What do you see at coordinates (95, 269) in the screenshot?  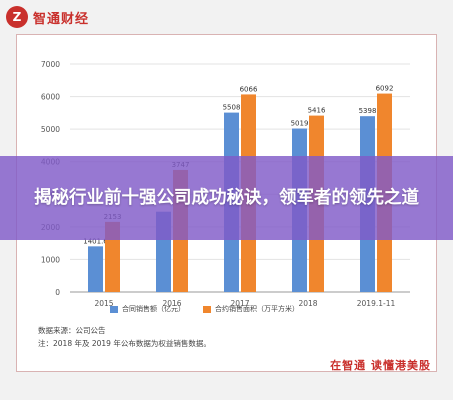 I see `bar-sales` at bounding box center [95, 269].